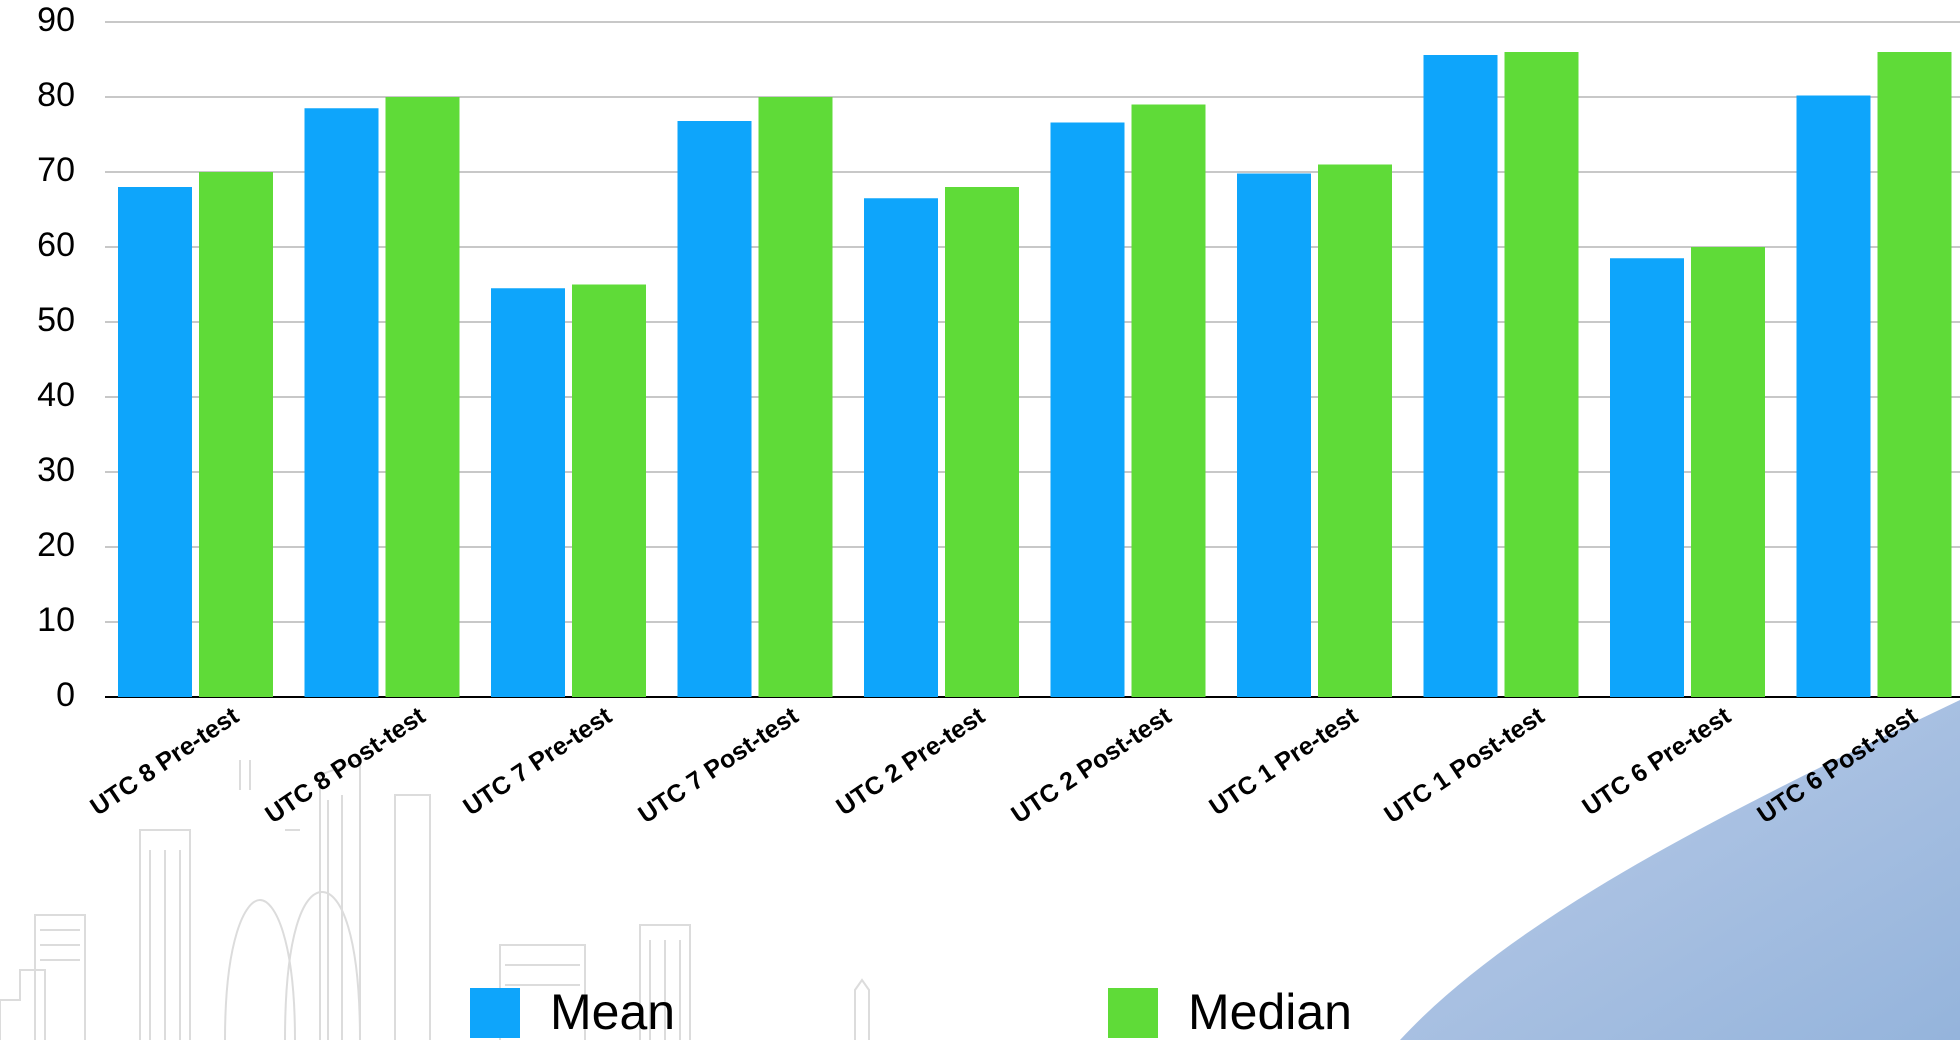 The width and height of the screenshot is (1960, 1040). Describe the element at coordinates (1091, 765) in the screenshot. I see `x-tick-label: UTC 2 Post-test` at that location.